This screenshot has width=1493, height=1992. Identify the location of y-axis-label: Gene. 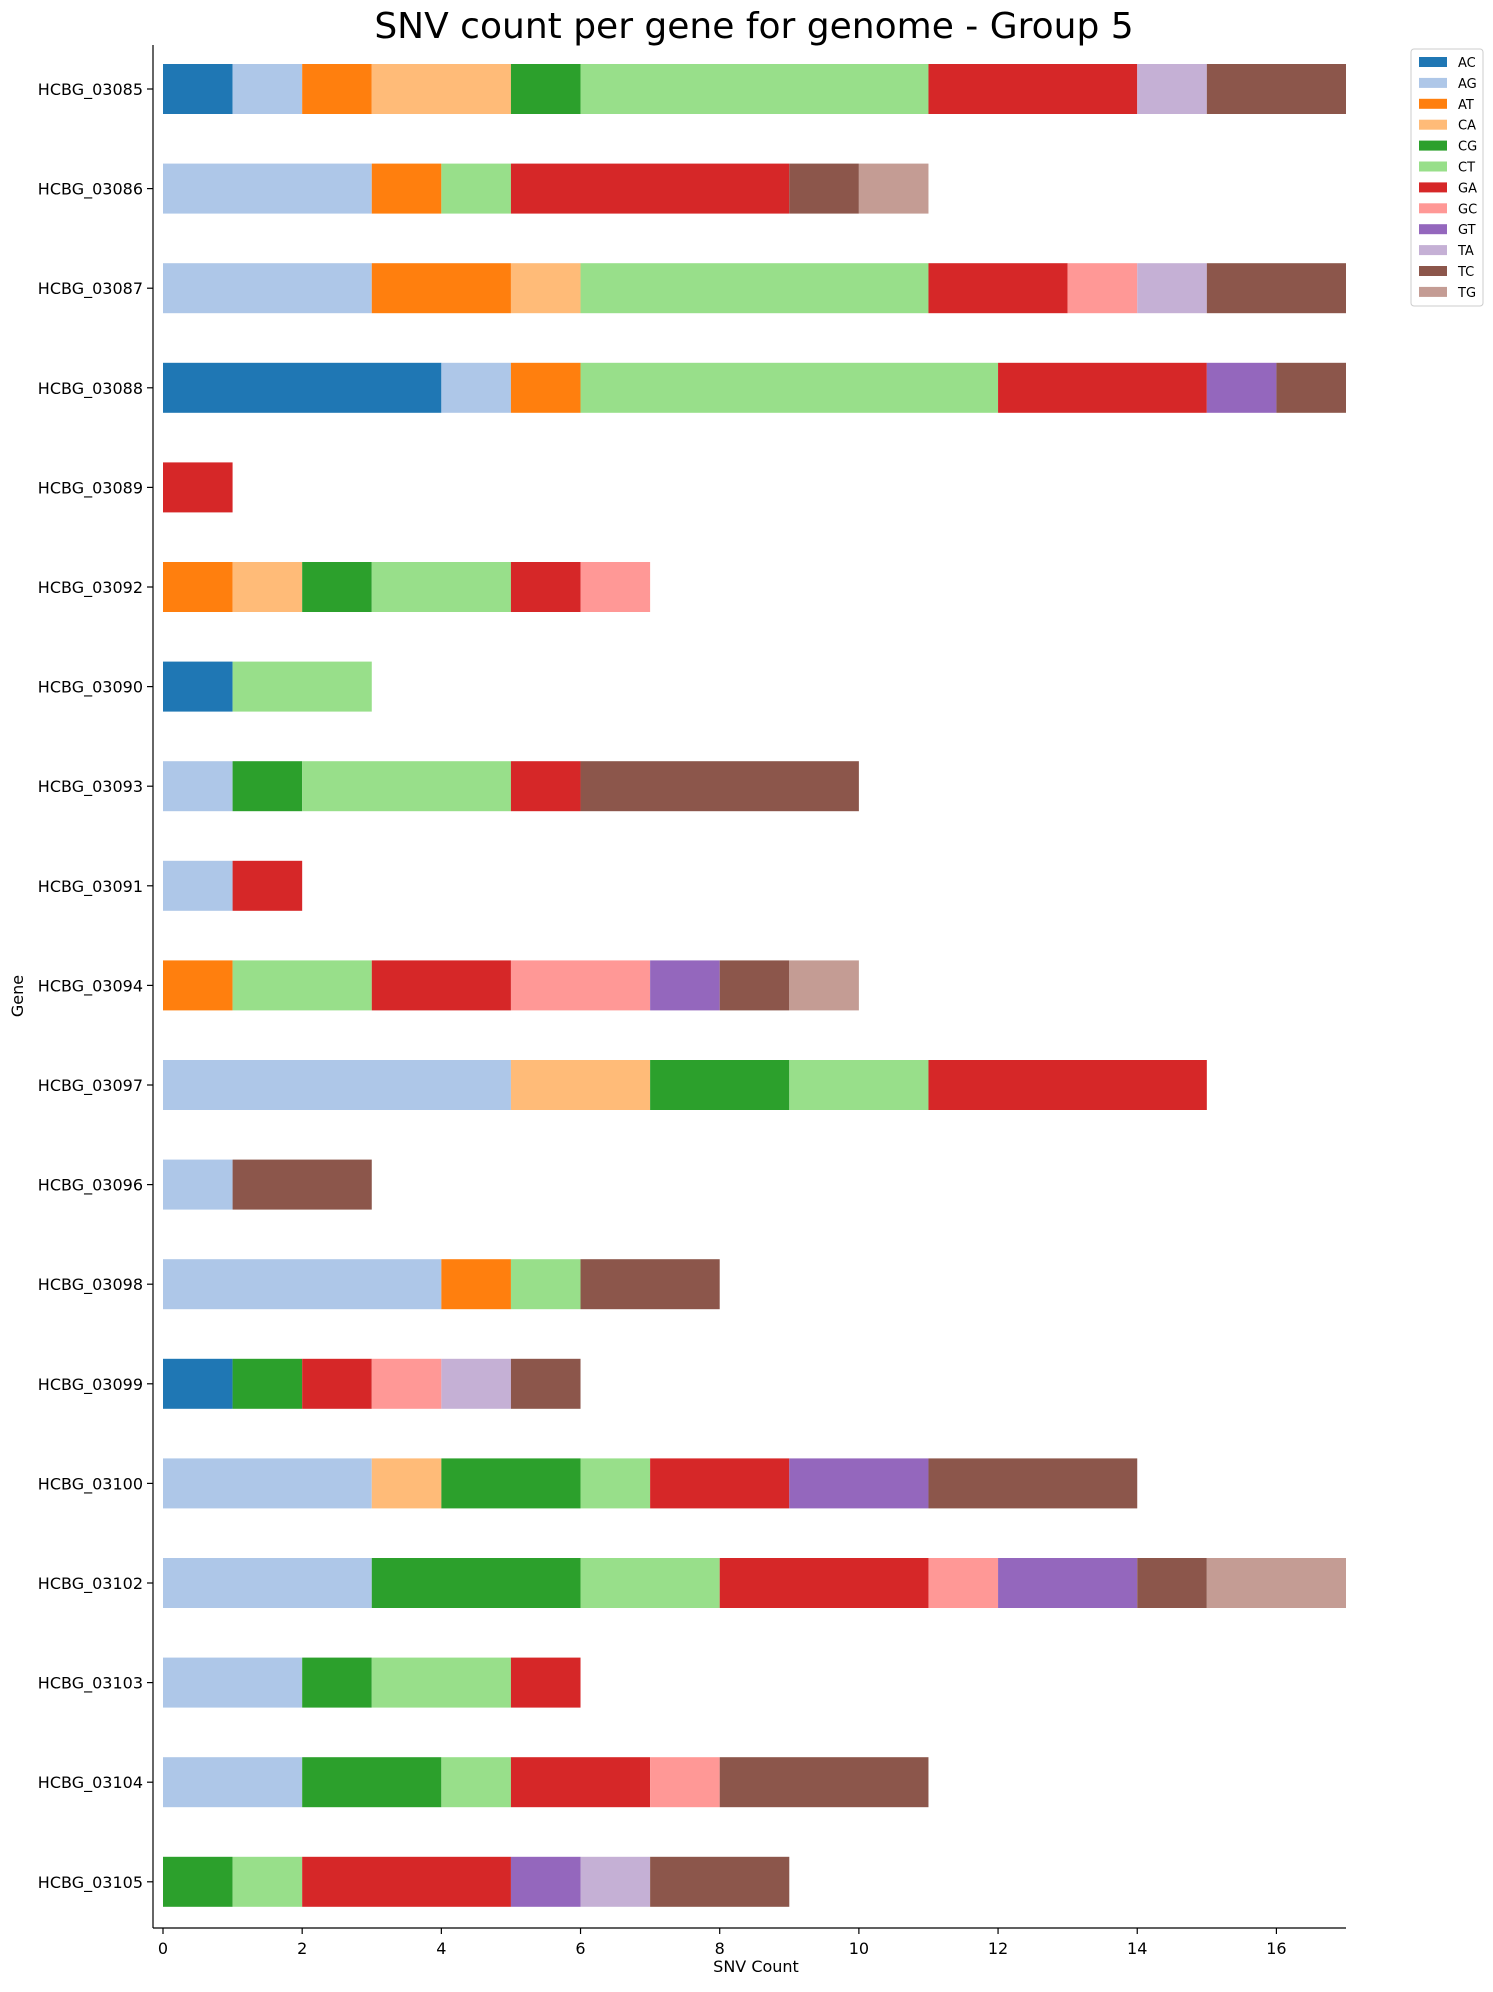
(17, 996).